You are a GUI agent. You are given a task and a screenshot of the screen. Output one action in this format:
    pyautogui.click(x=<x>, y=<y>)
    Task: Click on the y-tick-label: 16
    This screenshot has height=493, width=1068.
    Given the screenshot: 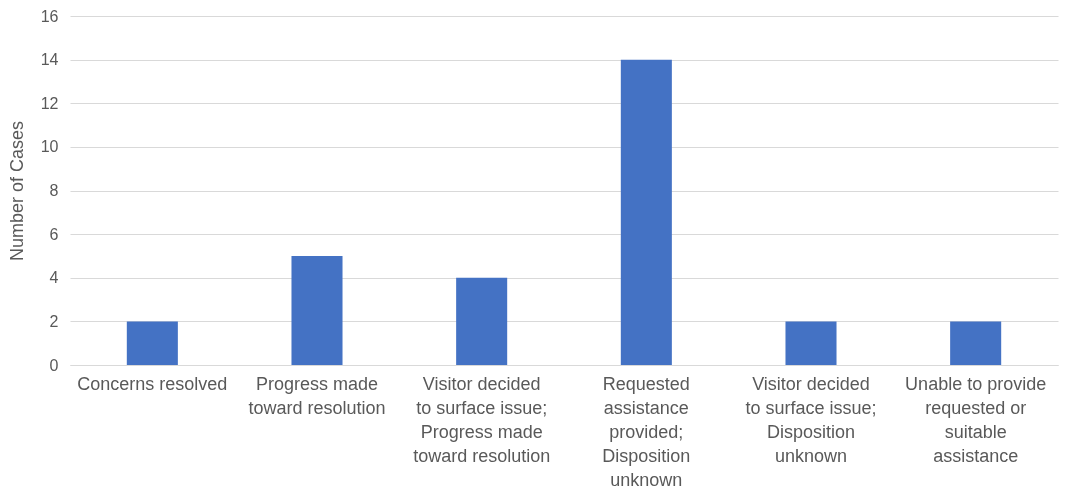 What is the action you would take?
    pyautogui.click(x=49, y=16)
    